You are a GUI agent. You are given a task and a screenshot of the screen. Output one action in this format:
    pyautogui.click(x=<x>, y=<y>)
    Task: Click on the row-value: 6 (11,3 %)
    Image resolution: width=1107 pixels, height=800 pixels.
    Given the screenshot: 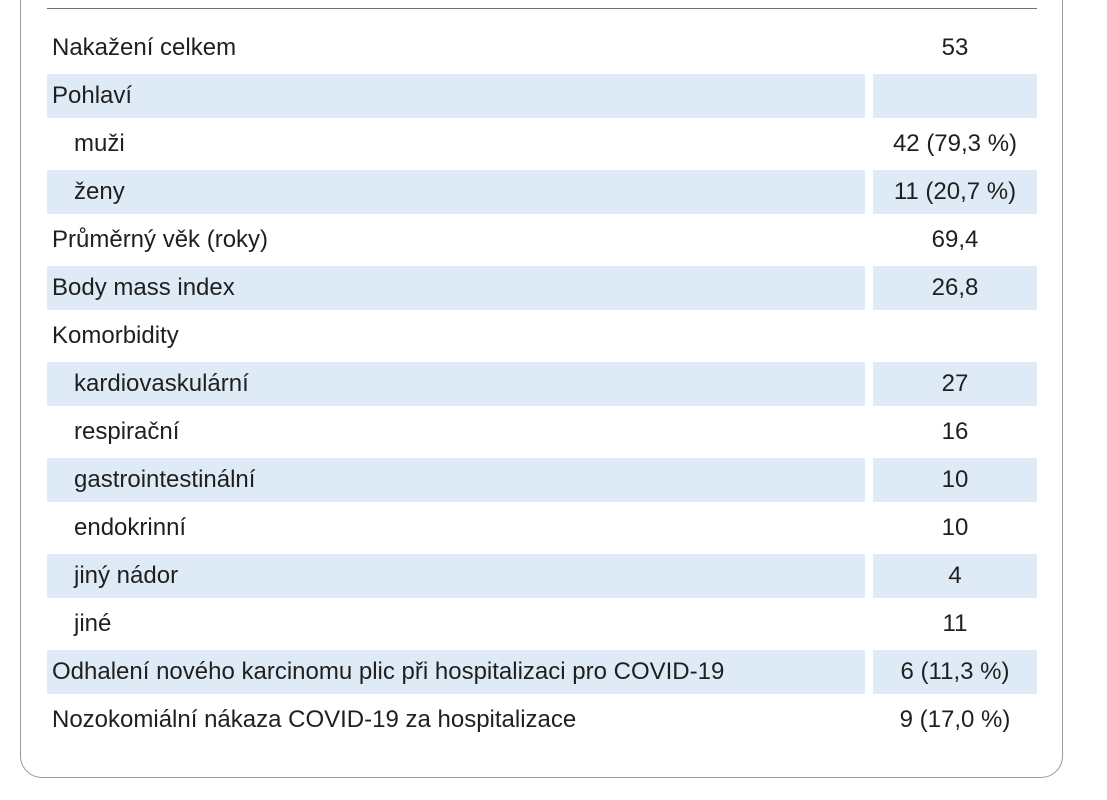 What is the action you would take?
    pyautogui.click(x=955, y=672)
    